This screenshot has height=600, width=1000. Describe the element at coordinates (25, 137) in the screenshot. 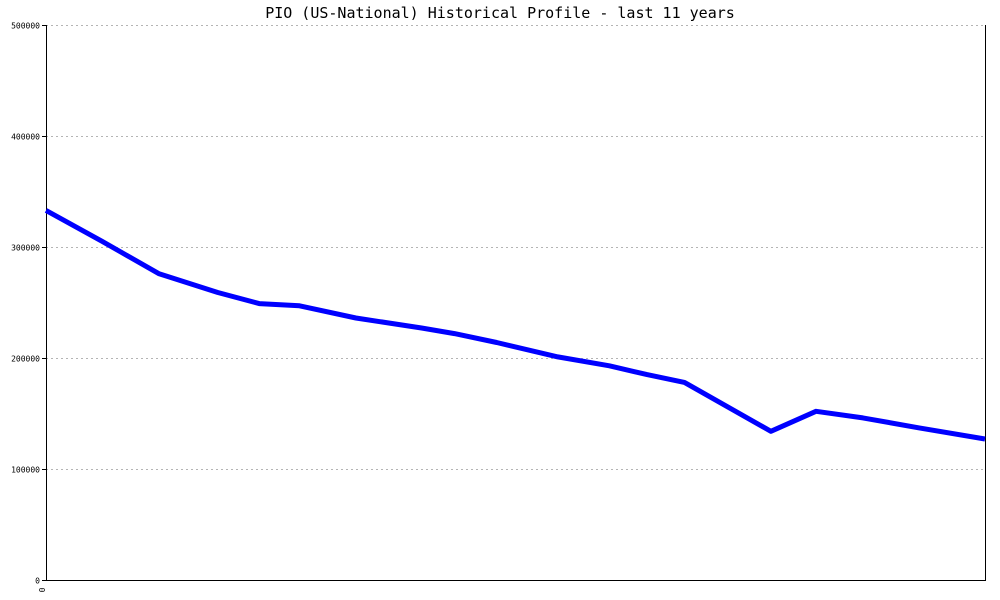

I see `y-tick-label: 400000` at that location.